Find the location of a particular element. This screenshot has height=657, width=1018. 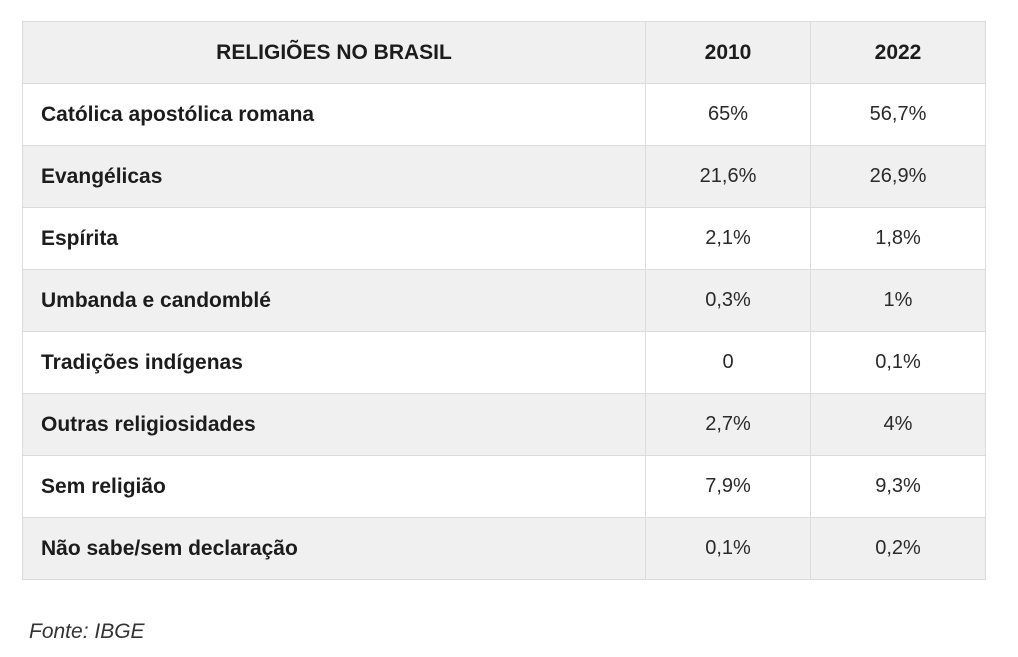

table-header-row: RELIGIÕES NO BRASIL 2010 2022 is located at coordinates (504, 52).